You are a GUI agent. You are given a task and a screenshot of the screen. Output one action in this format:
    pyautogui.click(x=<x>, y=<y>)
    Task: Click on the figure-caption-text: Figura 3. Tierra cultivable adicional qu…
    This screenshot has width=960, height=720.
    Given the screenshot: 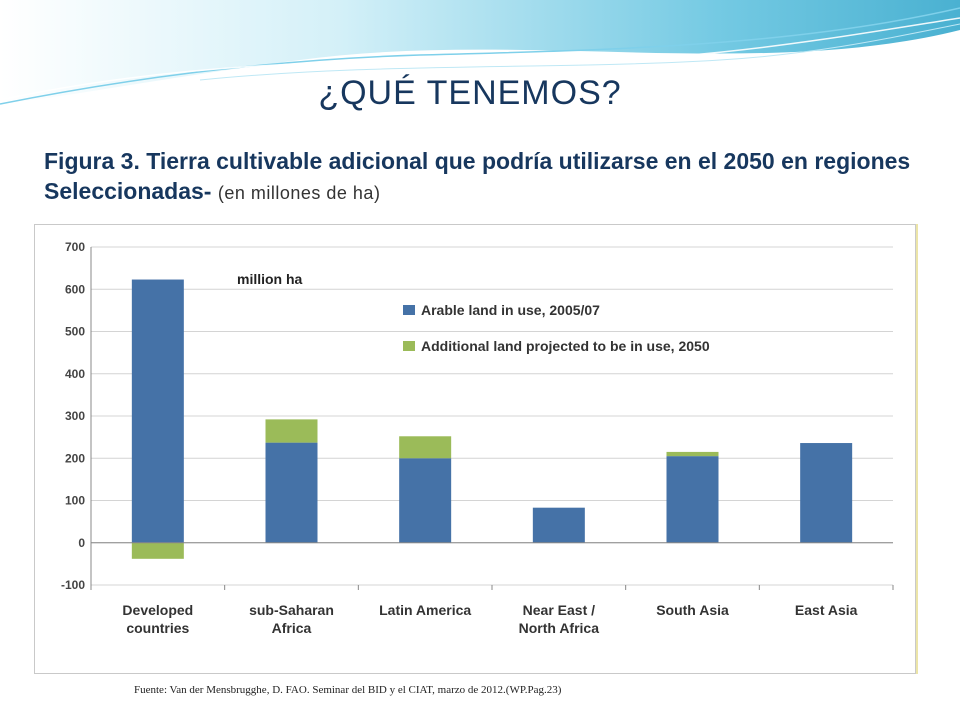 What is the action you would take?
    pyautogui.click(x=477, y=176)
    